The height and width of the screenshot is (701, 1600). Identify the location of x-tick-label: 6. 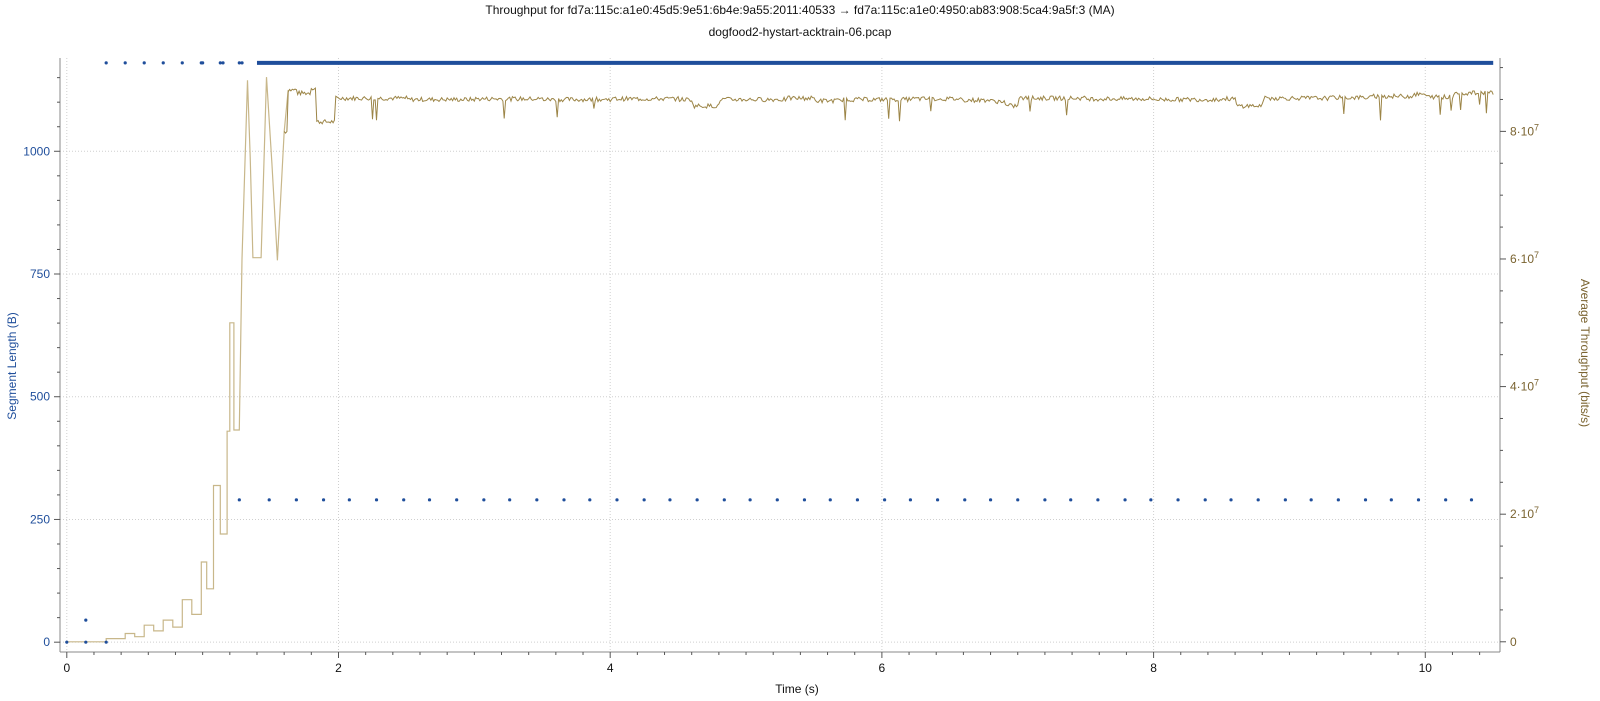
(882, 668).